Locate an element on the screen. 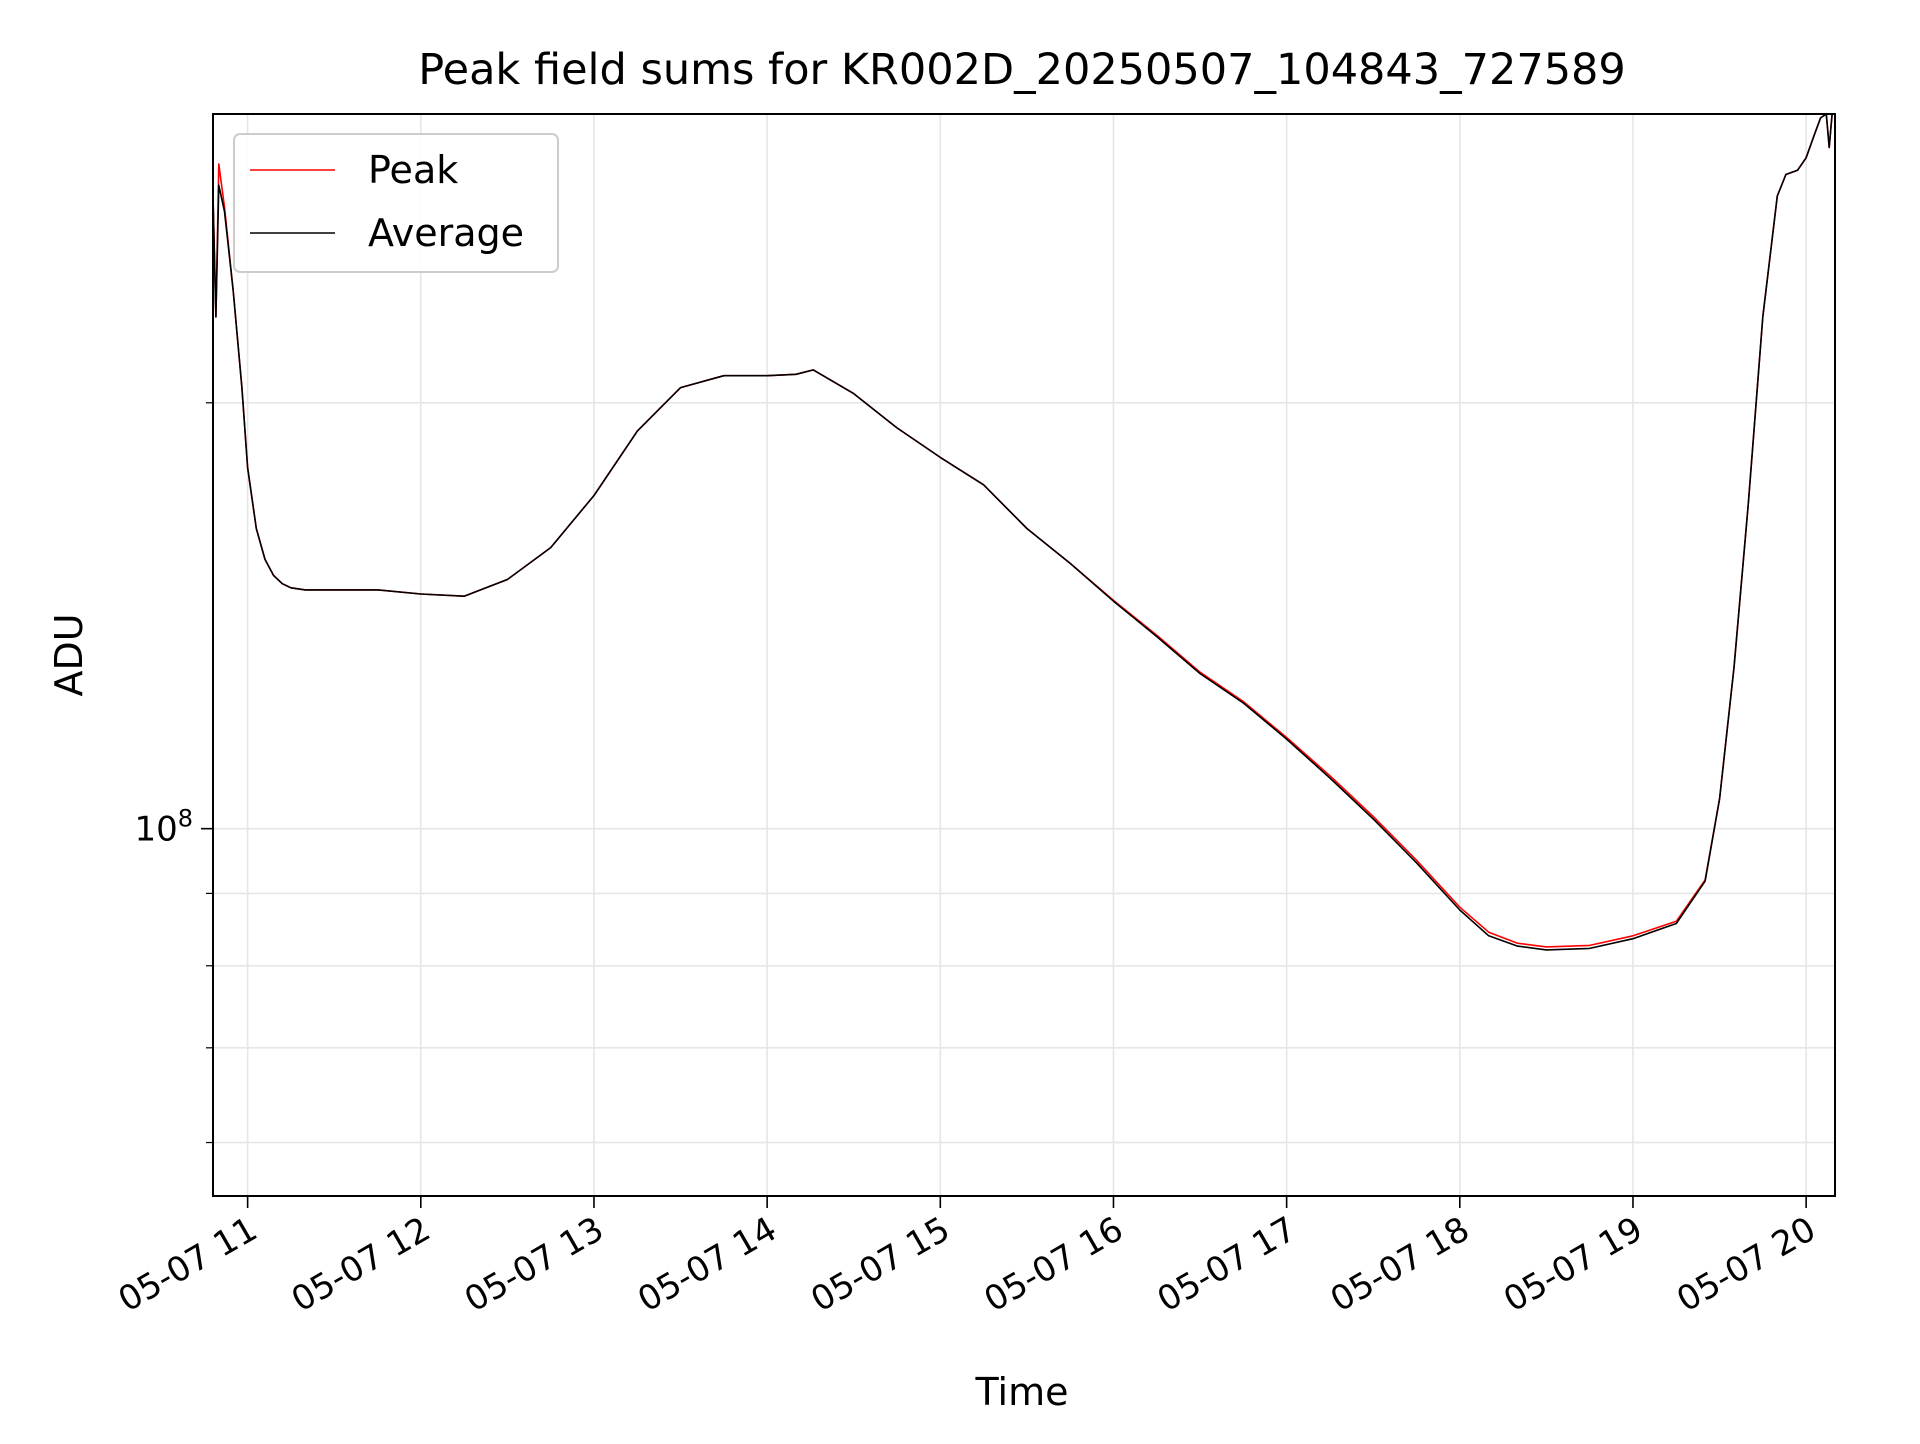  legend-frame is located at coordinates (396, 203).